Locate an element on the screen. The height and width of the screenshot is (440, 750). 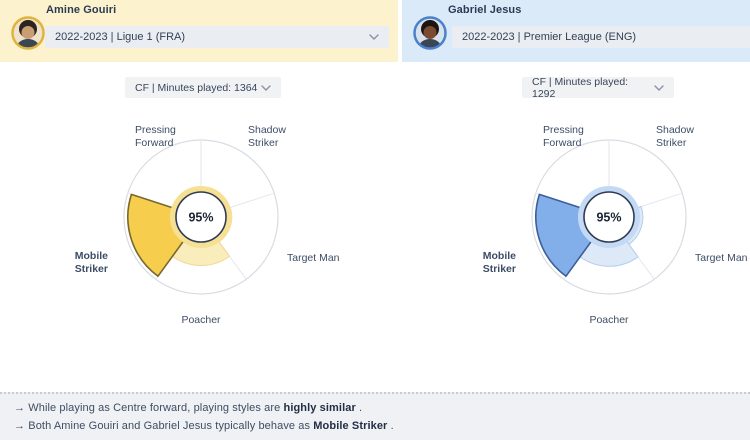
player-name: Gabriel Jesus is located at coordinates (485, 10).